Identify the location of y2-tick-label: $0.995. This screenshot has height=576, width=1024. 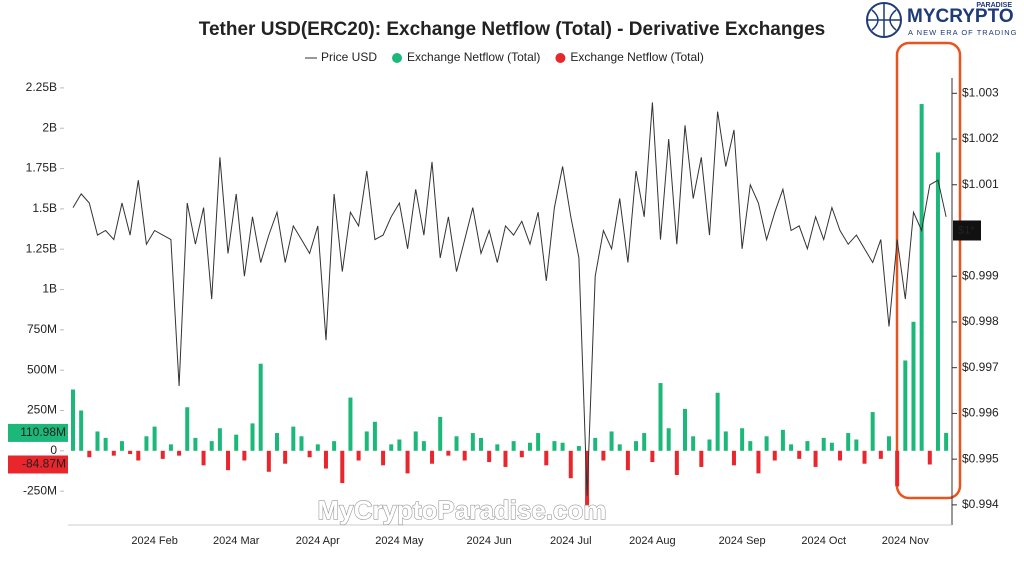
(980, 458).